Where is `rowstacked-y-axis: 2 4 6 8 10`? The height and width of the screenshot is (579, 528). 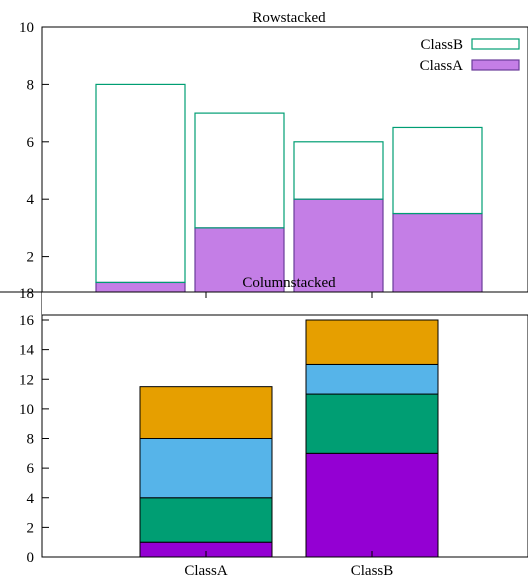 rowstacked-y-axis: 2 4 6 8 10 is located at coordinates (34, 143).